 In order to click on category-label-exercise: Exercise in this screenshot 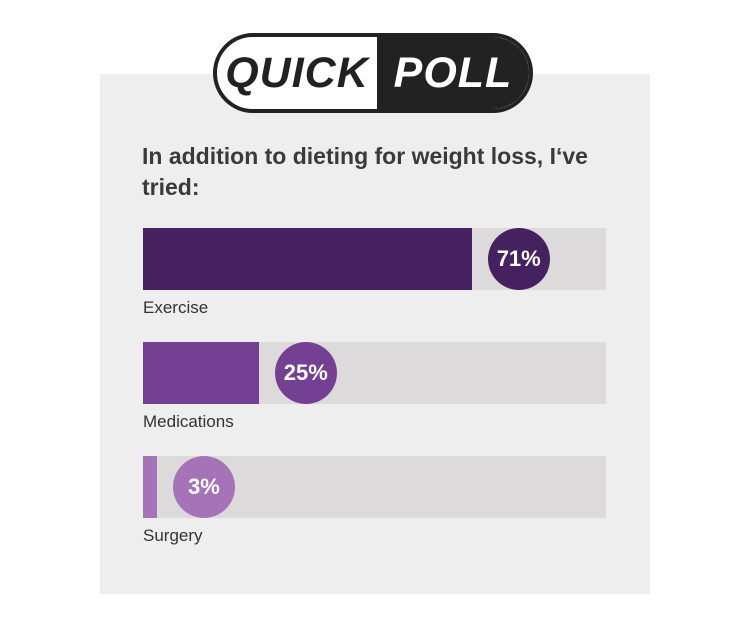, I will do `click(176, 307)`.